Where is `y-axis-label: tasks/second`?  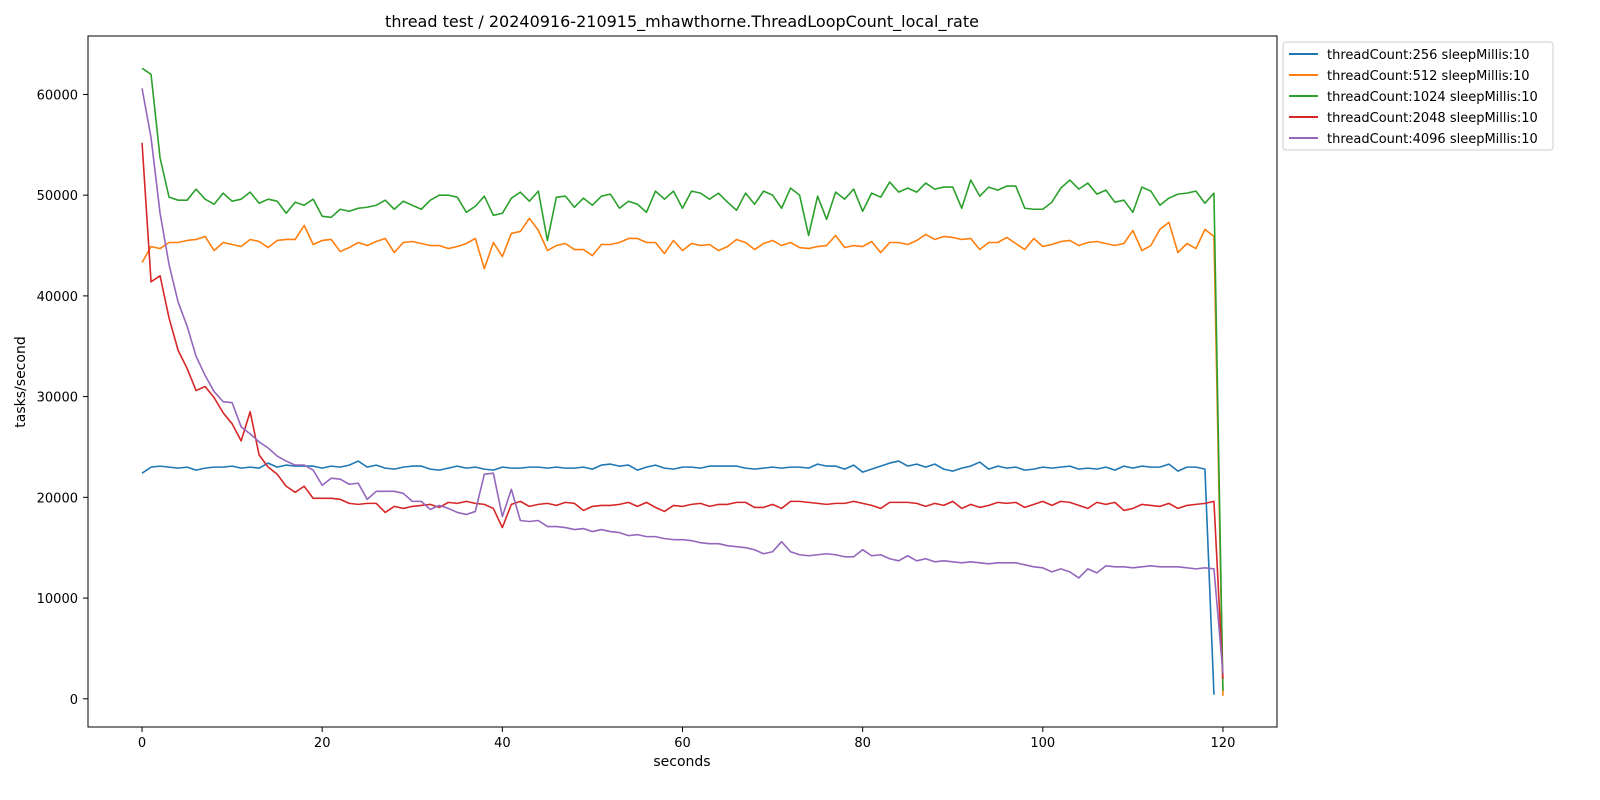 y-axis-label: tasks/second is located at coordinates (21, 381).